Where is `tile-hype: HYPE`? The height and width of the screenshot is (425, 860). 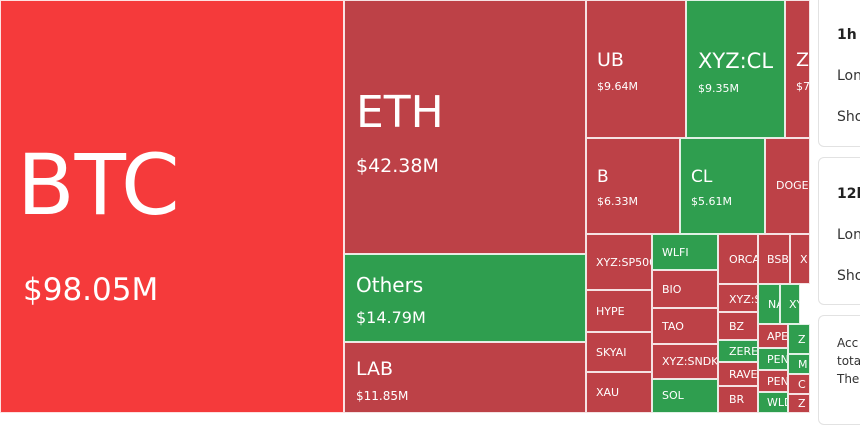 tile-hype: HYPE is located at coordinates (619, 311).